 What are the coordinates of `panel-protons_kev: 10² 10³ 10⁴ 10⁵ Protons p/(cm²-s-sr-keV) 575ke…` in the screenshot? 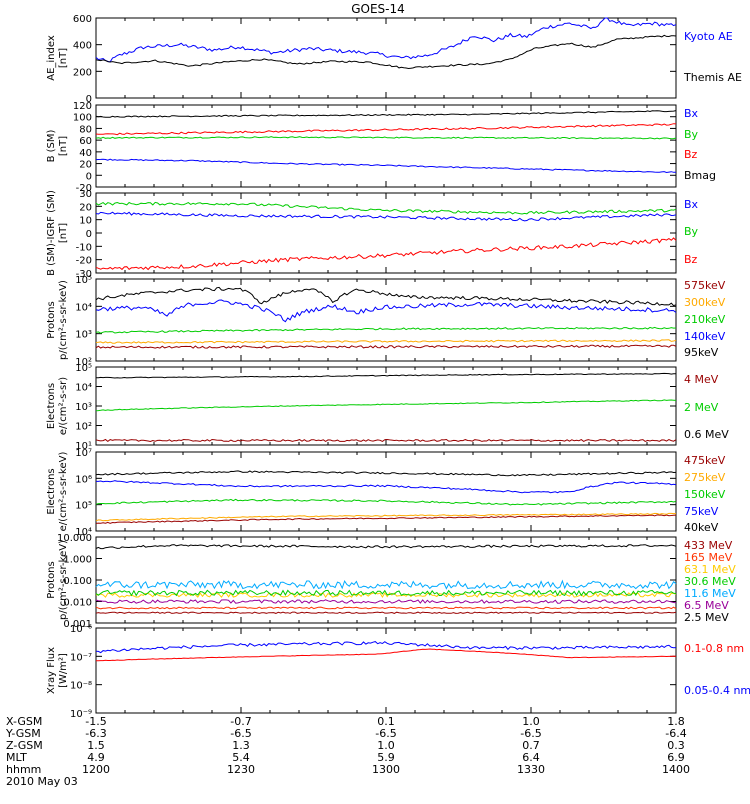 It's located at (386, 321).